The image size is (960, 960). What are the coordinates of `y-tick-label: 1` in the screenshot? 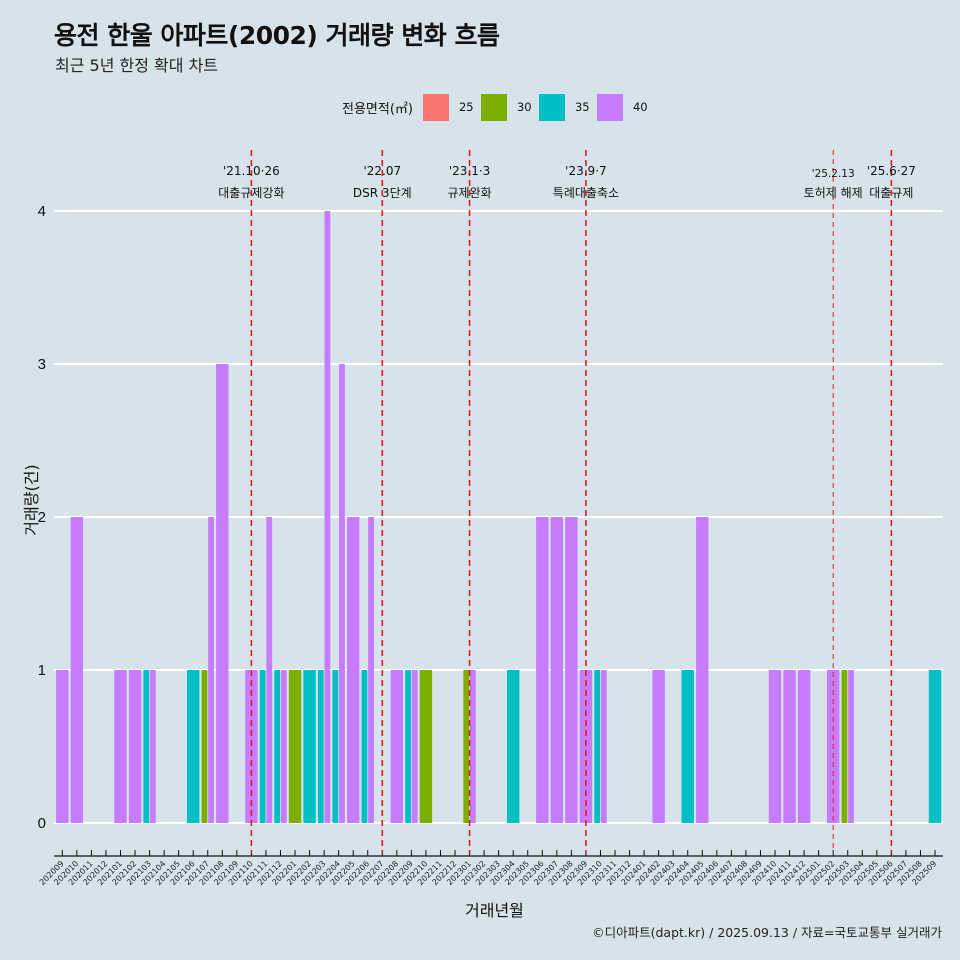 It's located at (42, 670).